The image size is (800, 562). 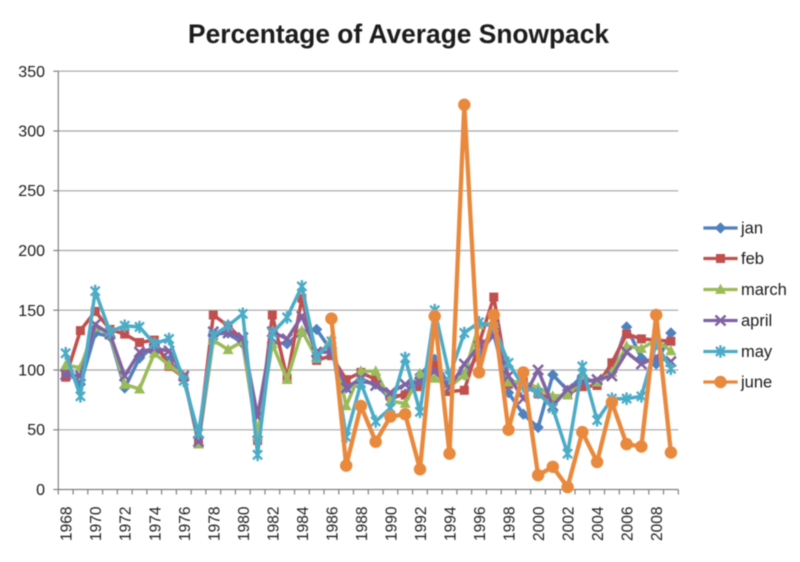 I want to click on svg-text: 2000, so click(x=539, y=523).